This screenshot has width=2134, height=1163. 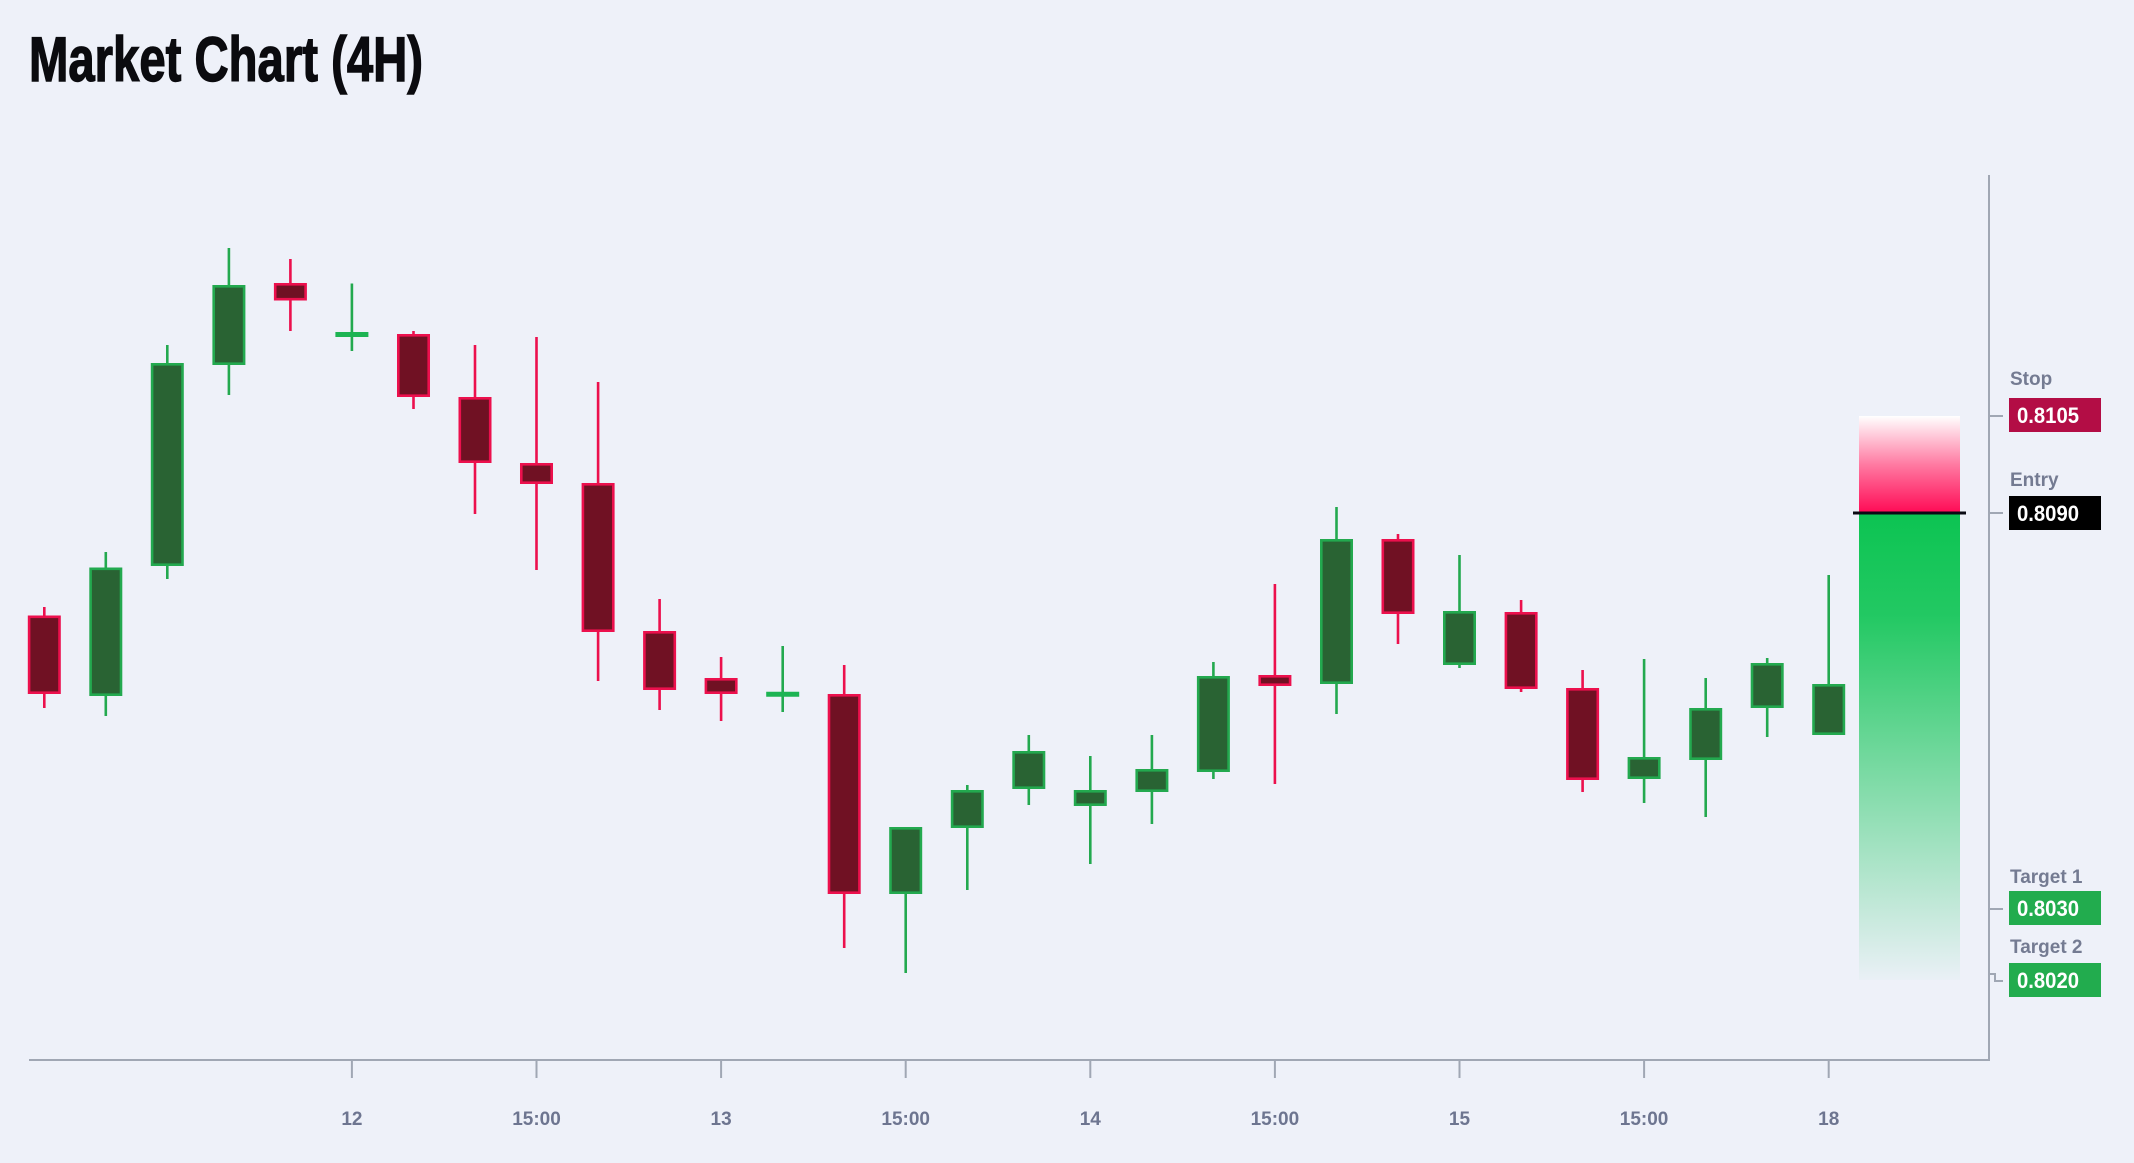 What do you see at coordinates (2048, 415) in the screenshot?
I see `svg-text: 0.8105` at bounding box center [2048, 415].